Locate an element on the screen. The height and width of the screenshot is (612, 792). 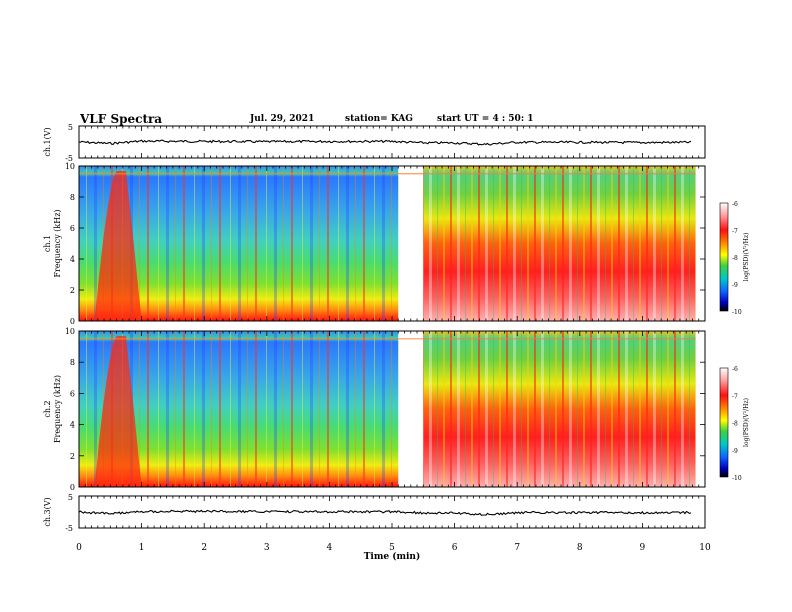
channel-label: ch.2 is located at coordinates (47, 408).